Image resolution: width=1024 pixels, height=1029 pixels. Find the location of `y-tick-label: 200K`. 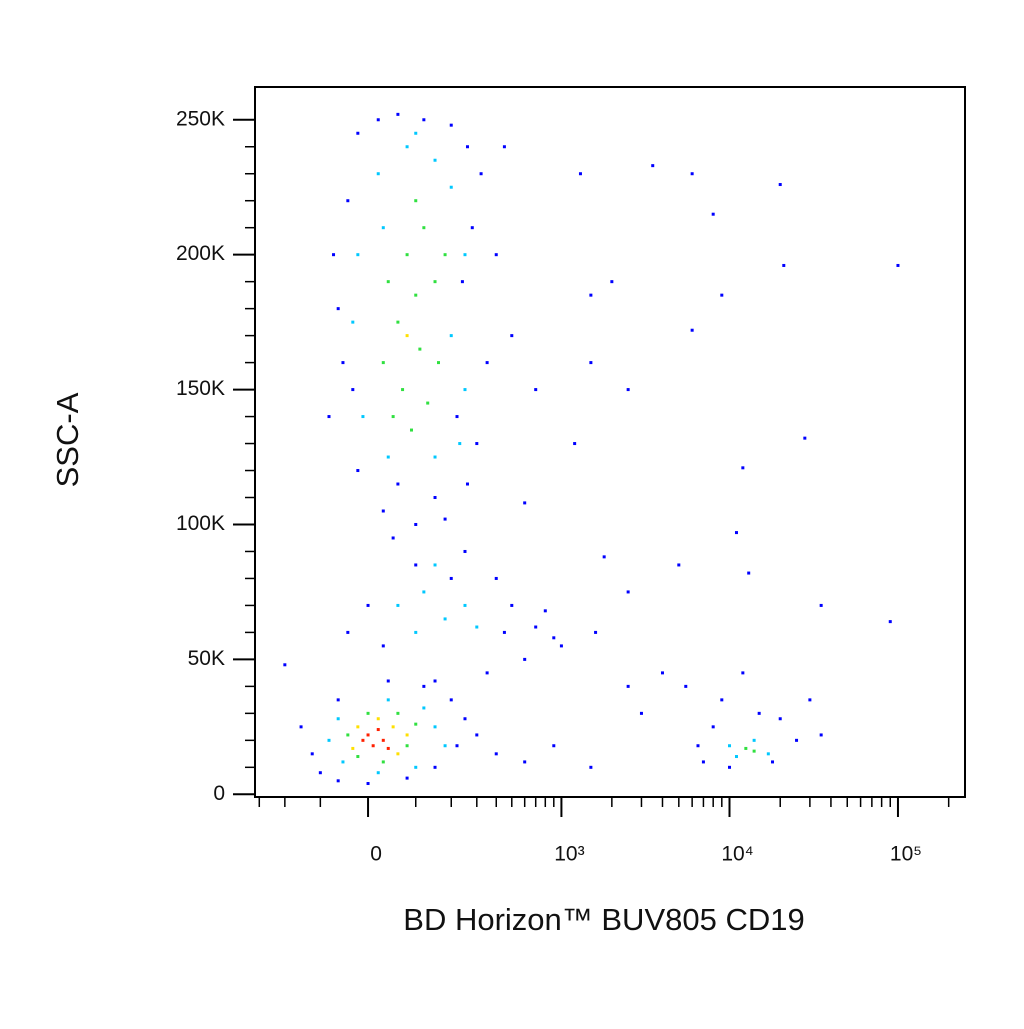

y-tick-label: 200K is located at coordinates (200, 253).